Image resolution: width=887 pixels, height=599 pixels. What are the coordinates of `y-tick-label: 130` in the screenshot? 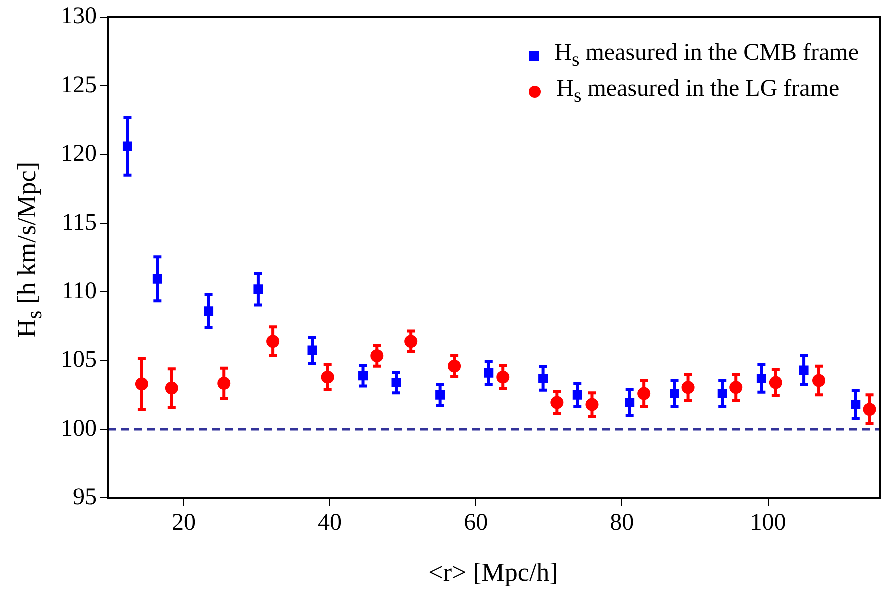 It's located at (79, 17).